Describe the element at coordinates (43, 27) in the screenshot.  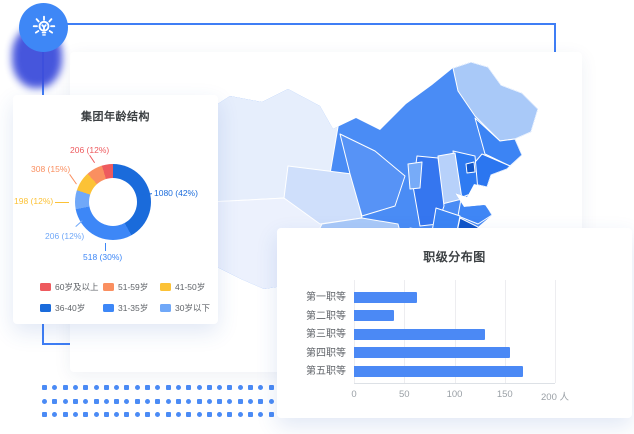
I see `lightbulb-icon` at that location.